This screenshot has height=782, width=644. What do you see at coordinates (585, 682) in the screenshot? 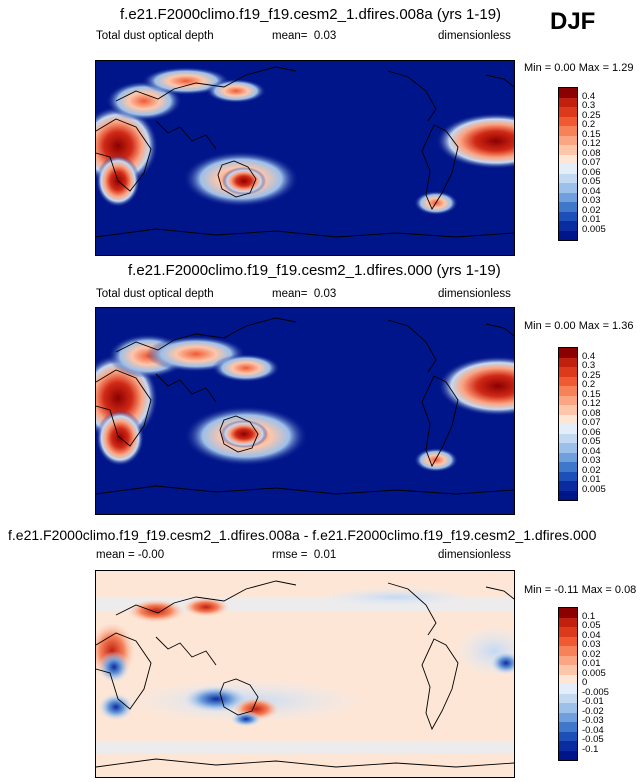
I see `colorbar-label: 0` at bounding box center [585, 682].